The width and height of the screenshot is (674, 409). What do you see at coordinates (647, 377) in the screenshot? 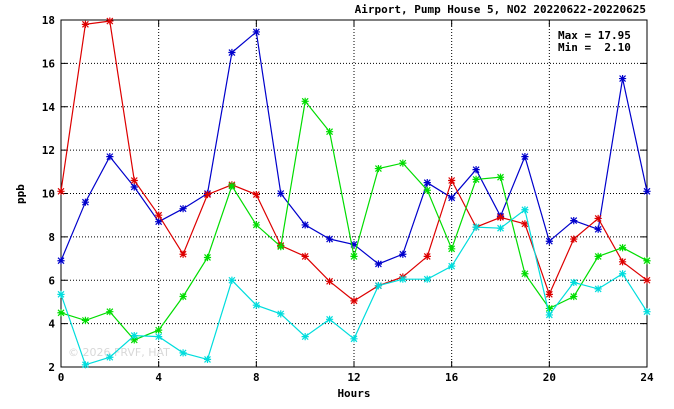
I see `x-tick-label: 24` at bounding box center [647, 377].